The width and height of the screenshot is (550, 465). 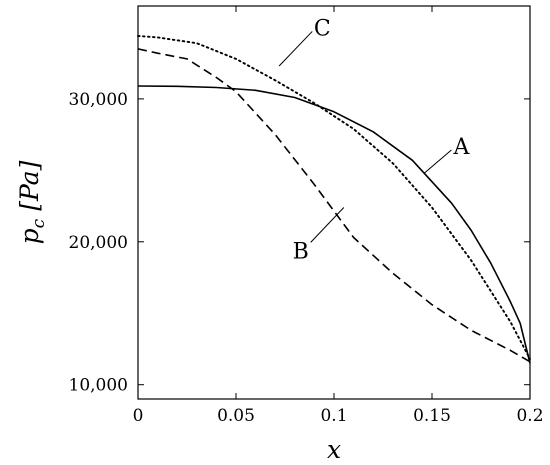 What do you see at coordinates (98, 386) in the screenshot?
I see `y-tick-label: 10,000` at bounding box center [98, 386].